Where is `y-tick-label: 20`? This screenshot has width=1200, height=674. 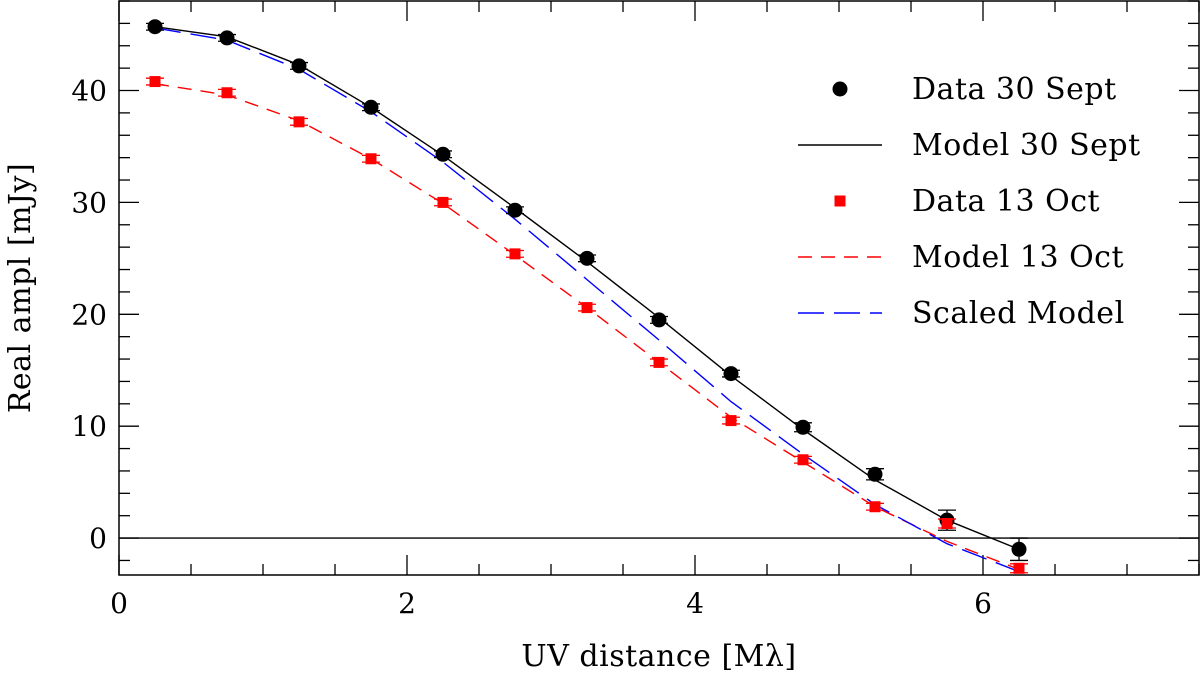
y-tick-label: 20 is located at coordinates (89, 314).